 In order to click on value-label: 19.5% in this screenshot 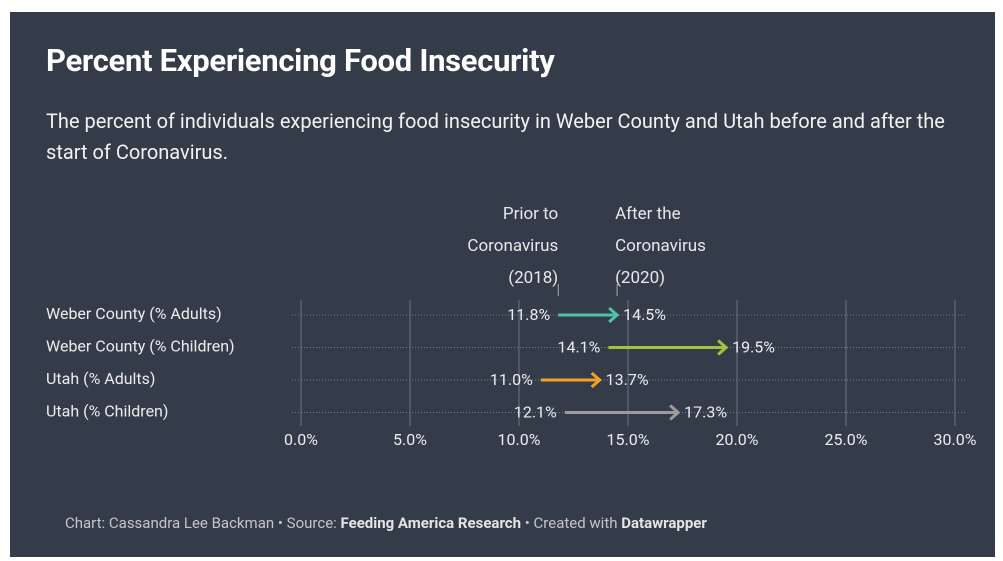, I will do `click(753, 347)`.